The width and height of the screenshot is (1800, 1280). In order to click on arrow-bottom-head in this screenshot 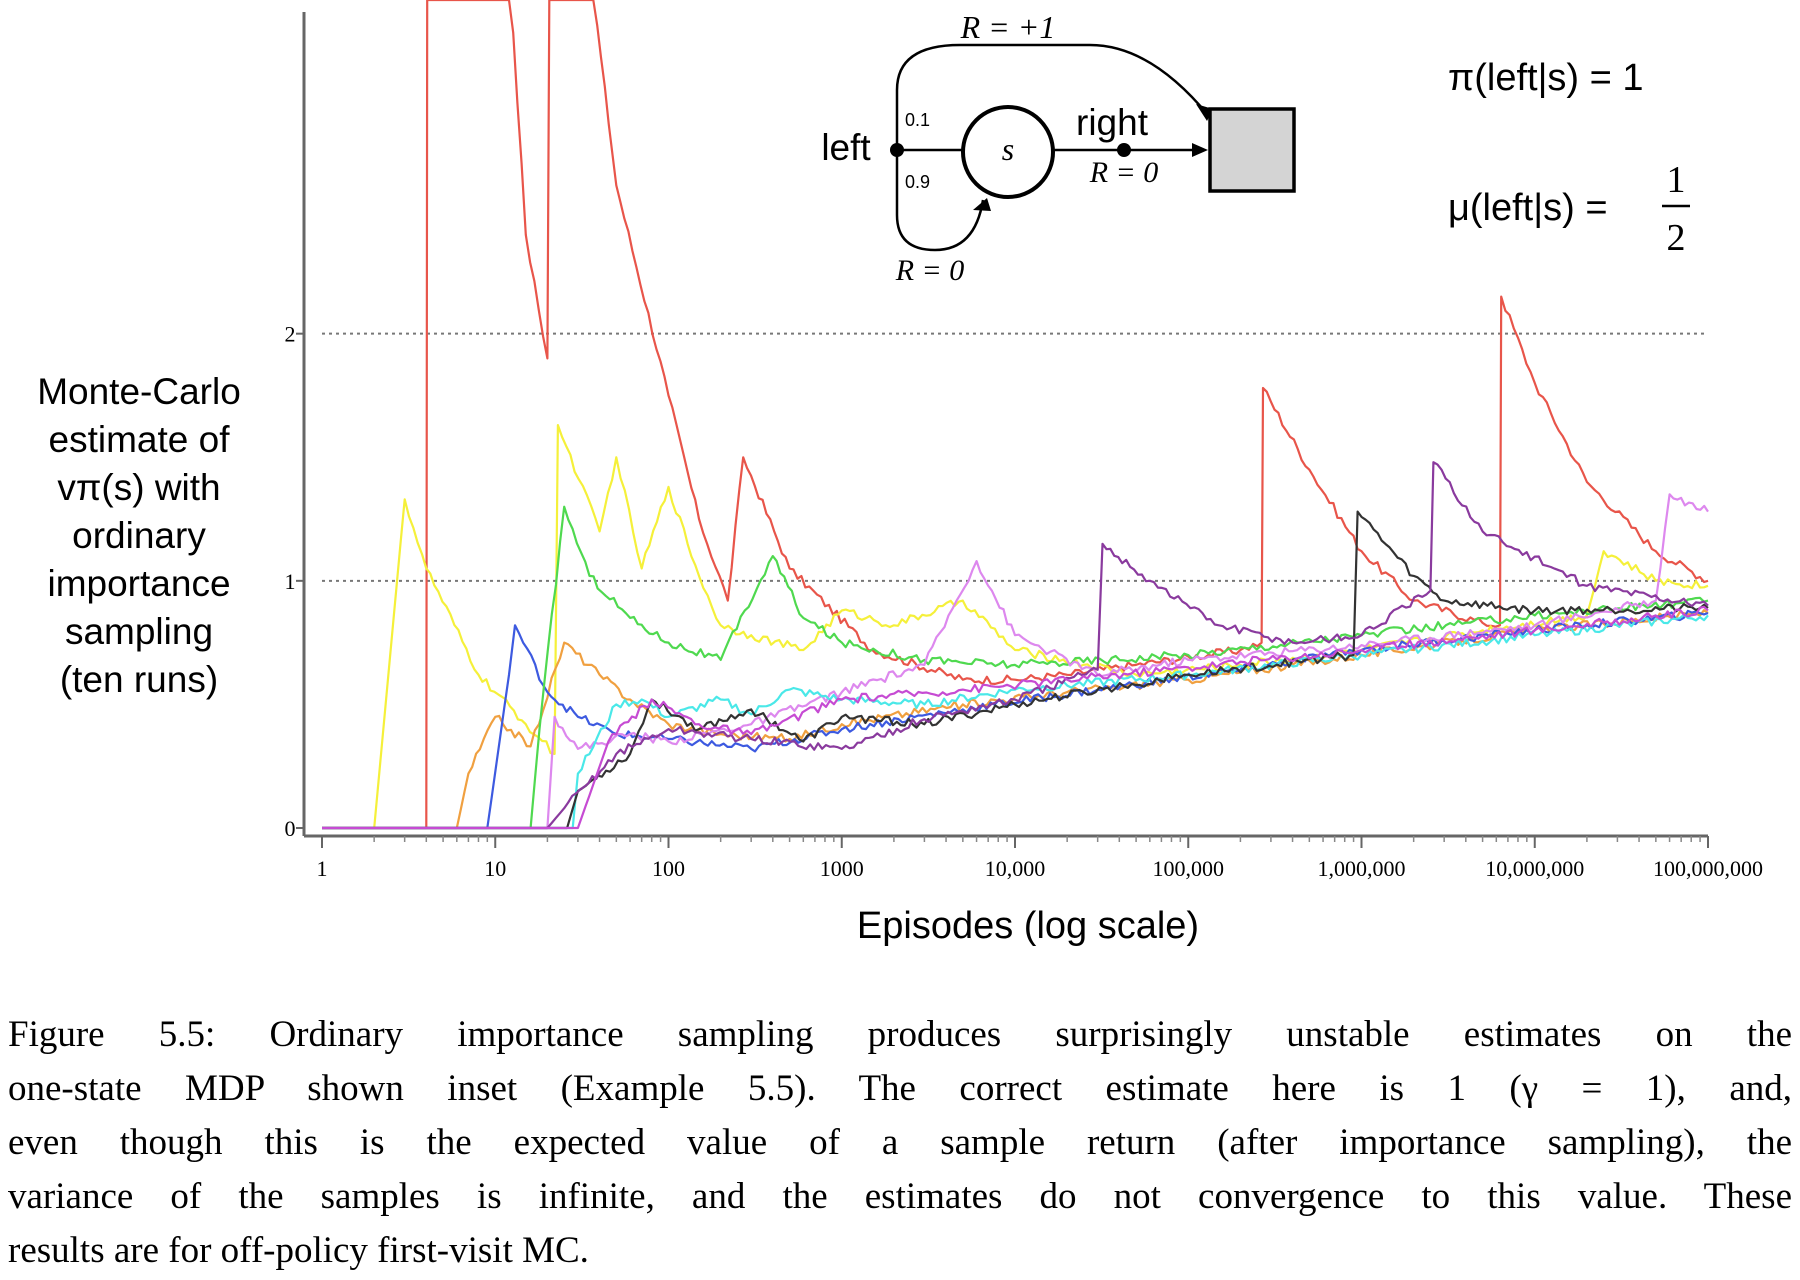, I will do `click(982, 204)`.